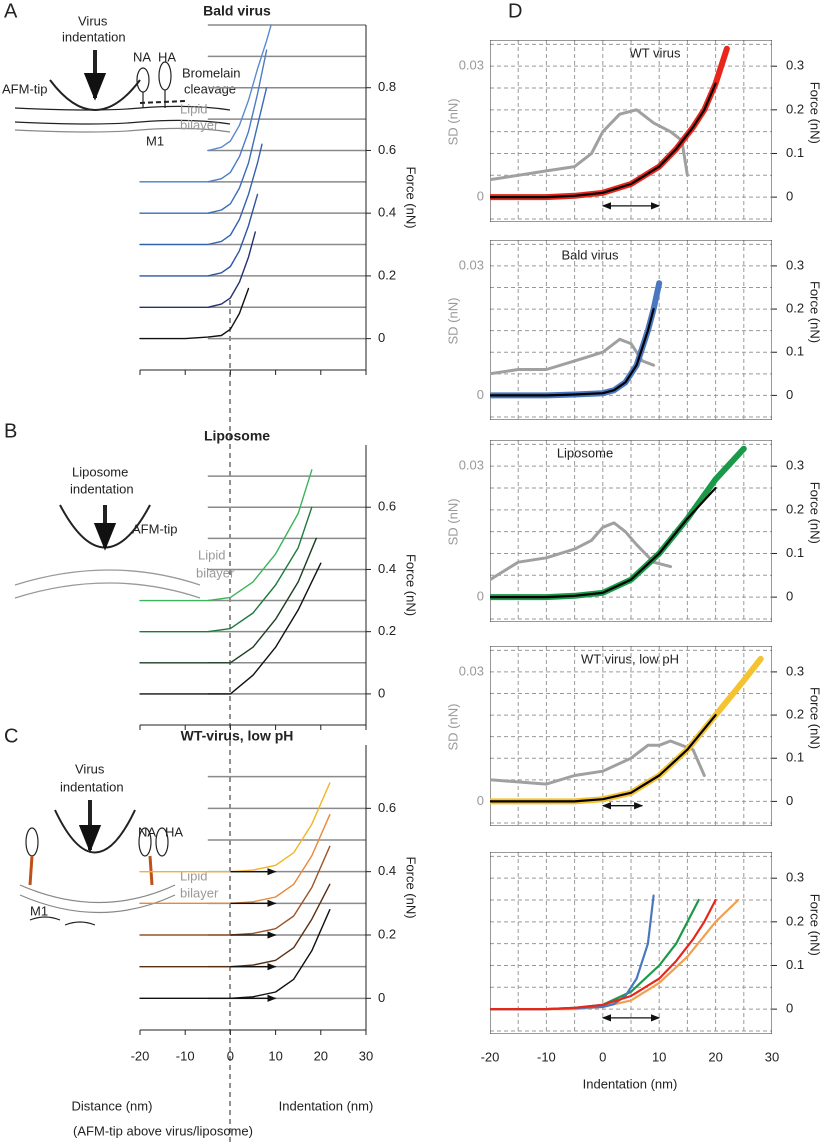 The image size is (840, 1147). Describe the element at coordinates (387, 86) in the screenshot. I see `y-tick-label: 0.8` at that location.